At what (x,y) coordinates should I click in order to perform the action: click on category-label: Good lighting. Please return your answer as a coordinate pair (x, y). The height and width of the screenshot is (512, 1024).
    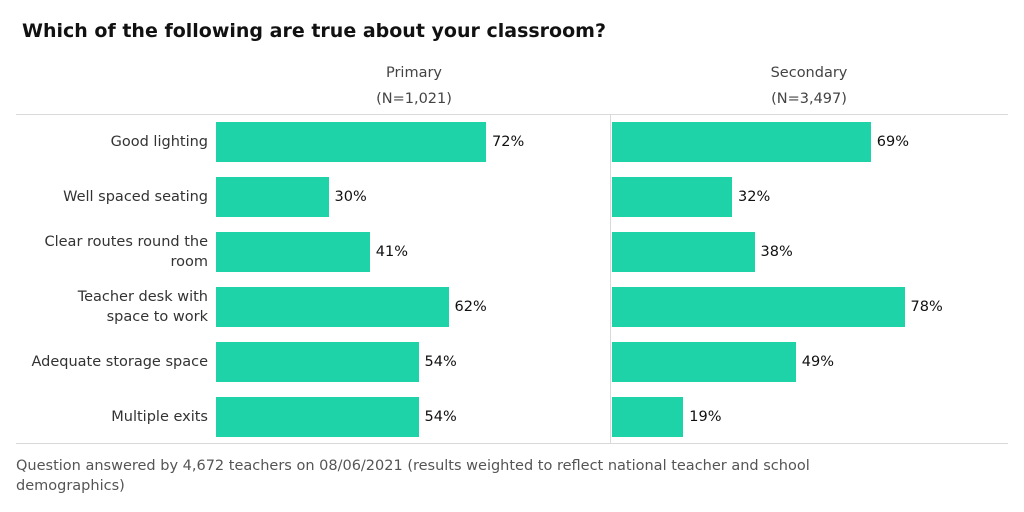
    Looking at the image, I should click on (108, 142).